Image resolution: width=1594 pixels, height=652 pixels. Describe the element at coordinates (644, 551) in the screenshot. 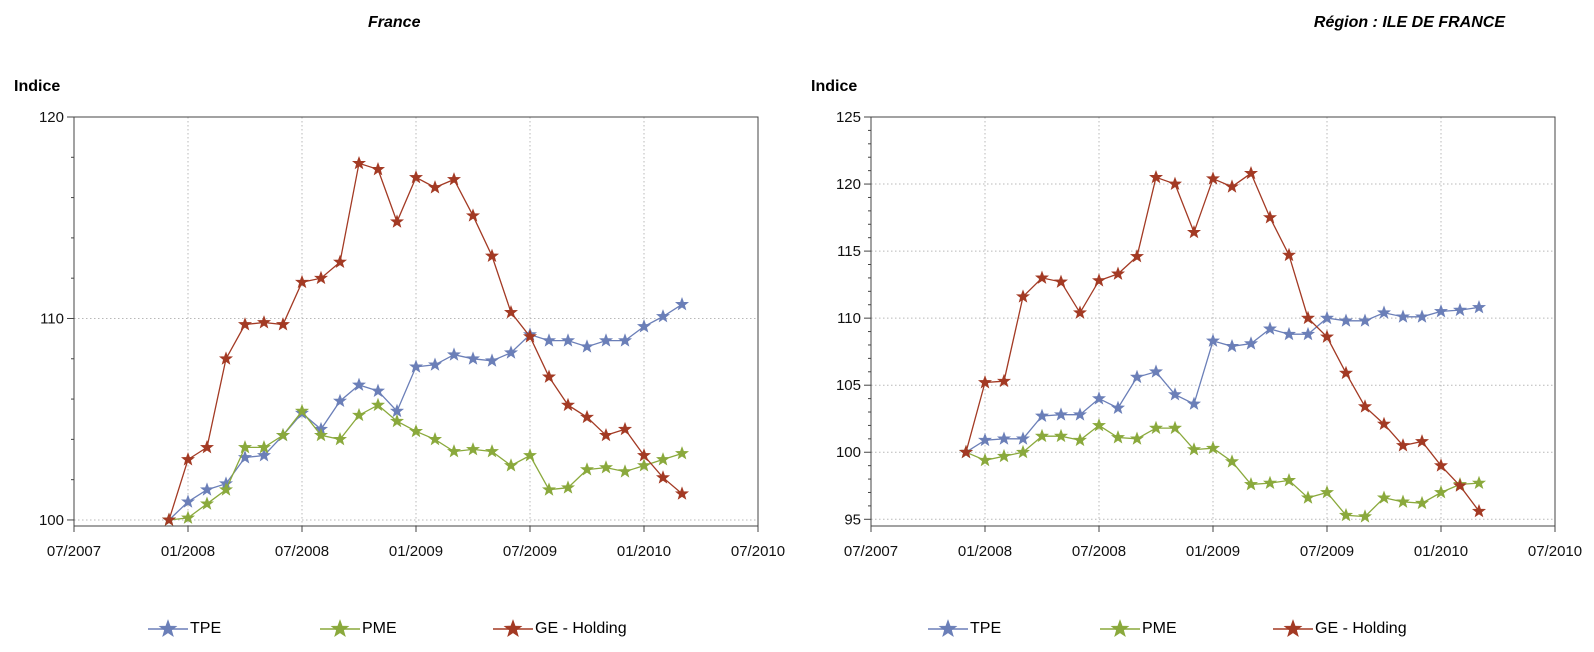

I see `x-tick-label: 01/2010` at that location.